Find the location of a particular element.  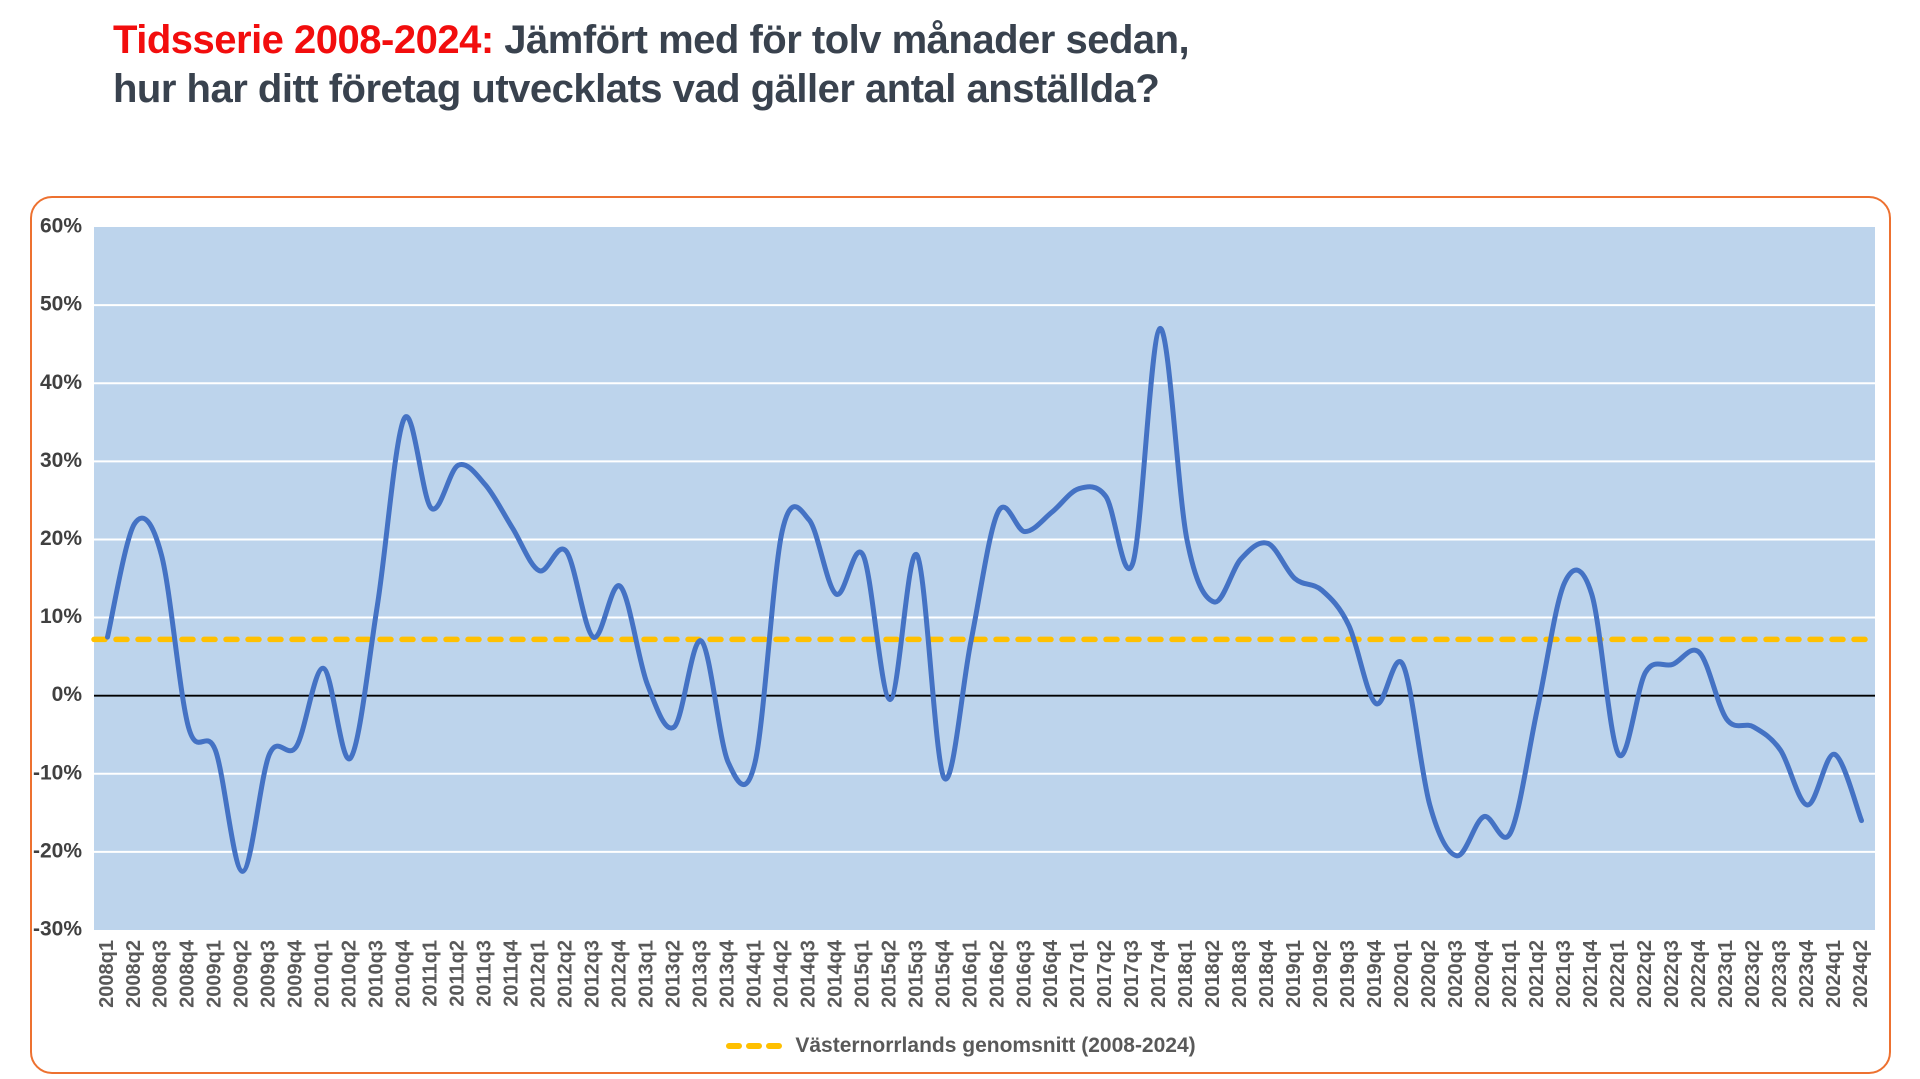

y-axis-label: 60% is located at coordinates (61, 226).